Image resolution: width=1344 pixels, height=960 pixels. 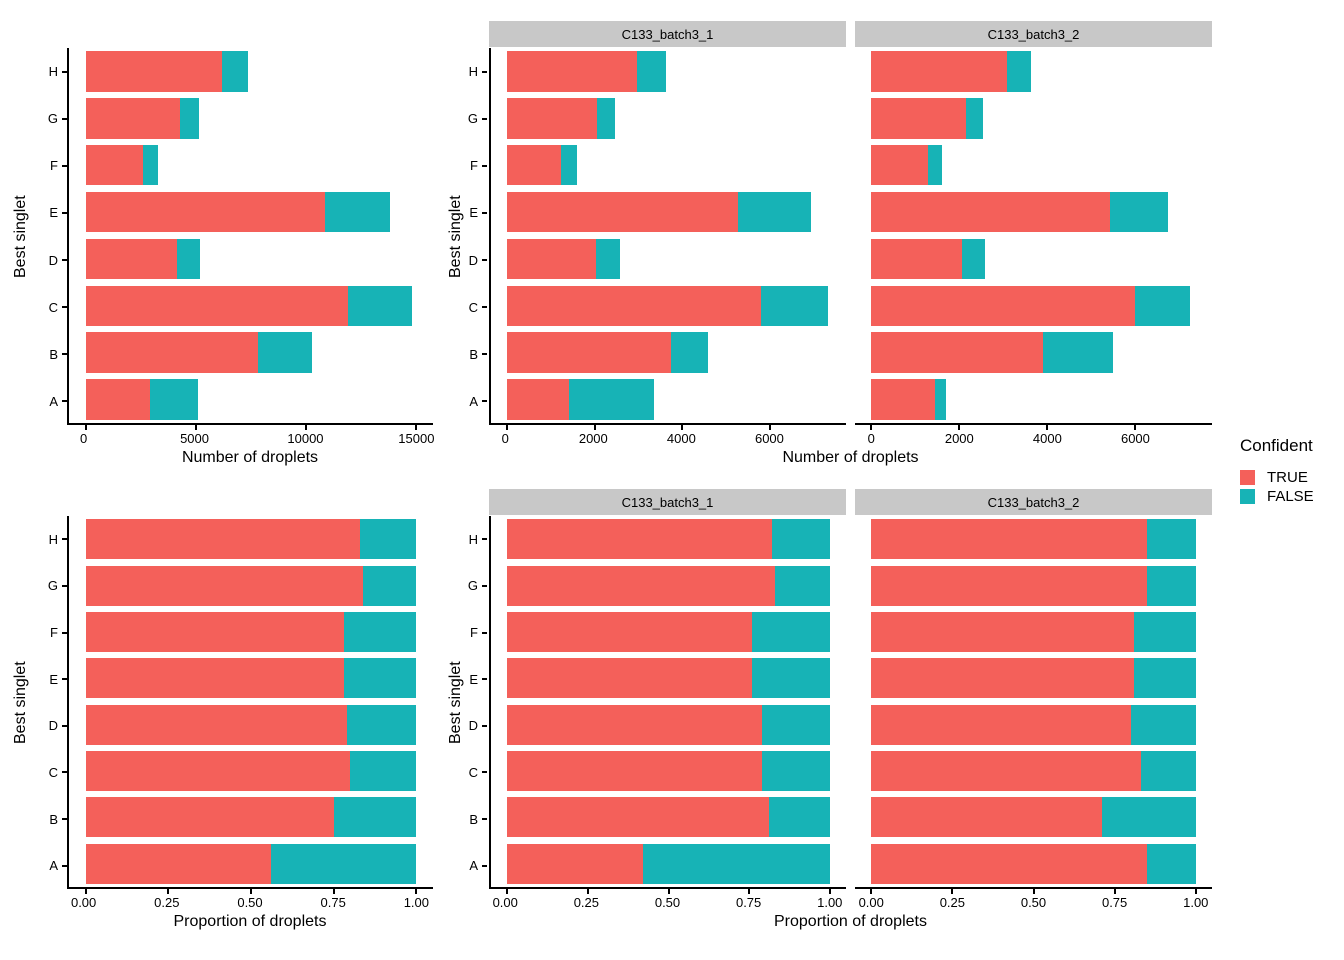 I want to click on legend-label-true: TRUE, so click(x=1287, y=477).